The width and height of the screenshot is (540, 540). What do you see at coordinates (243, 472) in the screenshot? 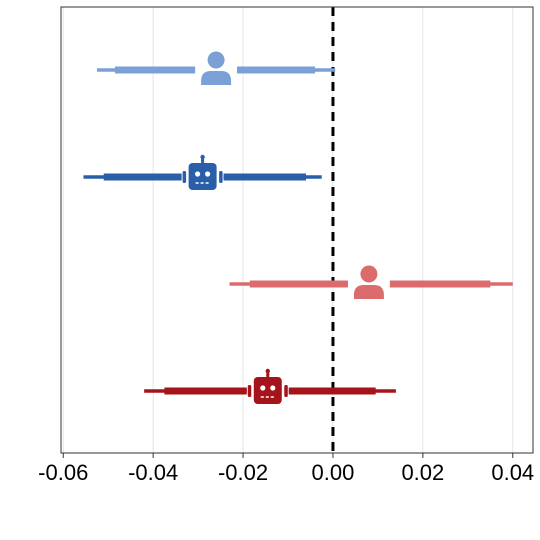
I see `x-tick-label: -0.02` at bounding box center [243, 472].